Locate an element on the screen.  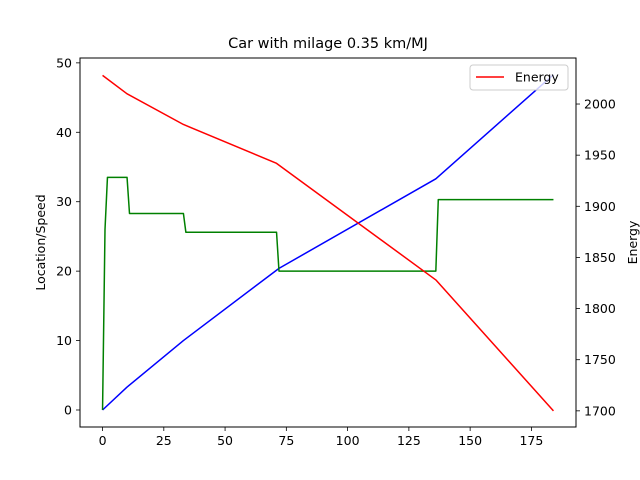
y2-tick-label: 1700 is located at coordinates (600, 410).